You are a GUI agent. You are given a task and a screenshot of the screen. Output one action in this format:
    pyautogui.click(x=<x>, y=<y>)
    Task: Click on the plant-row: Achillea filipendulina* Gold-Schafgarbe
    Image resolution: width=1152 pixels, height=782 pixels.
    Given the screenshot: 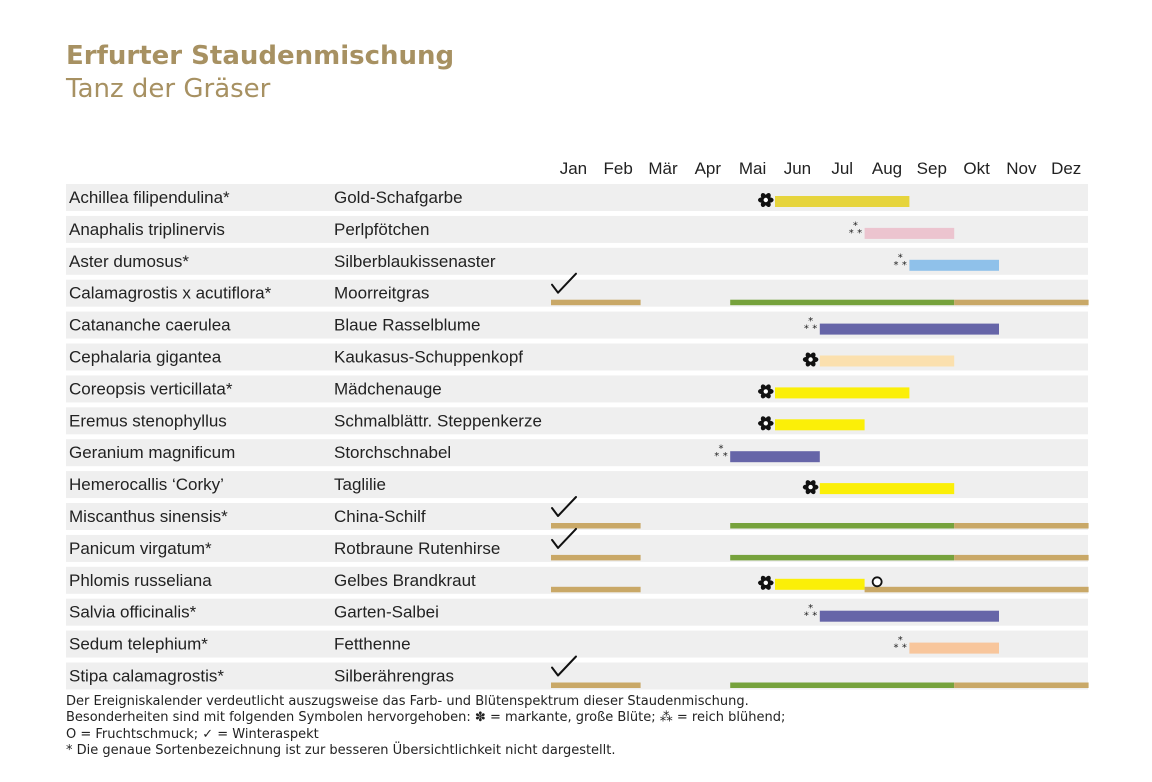 What is the action you would take?
    pyautogui.click(x=577, y=197)
    